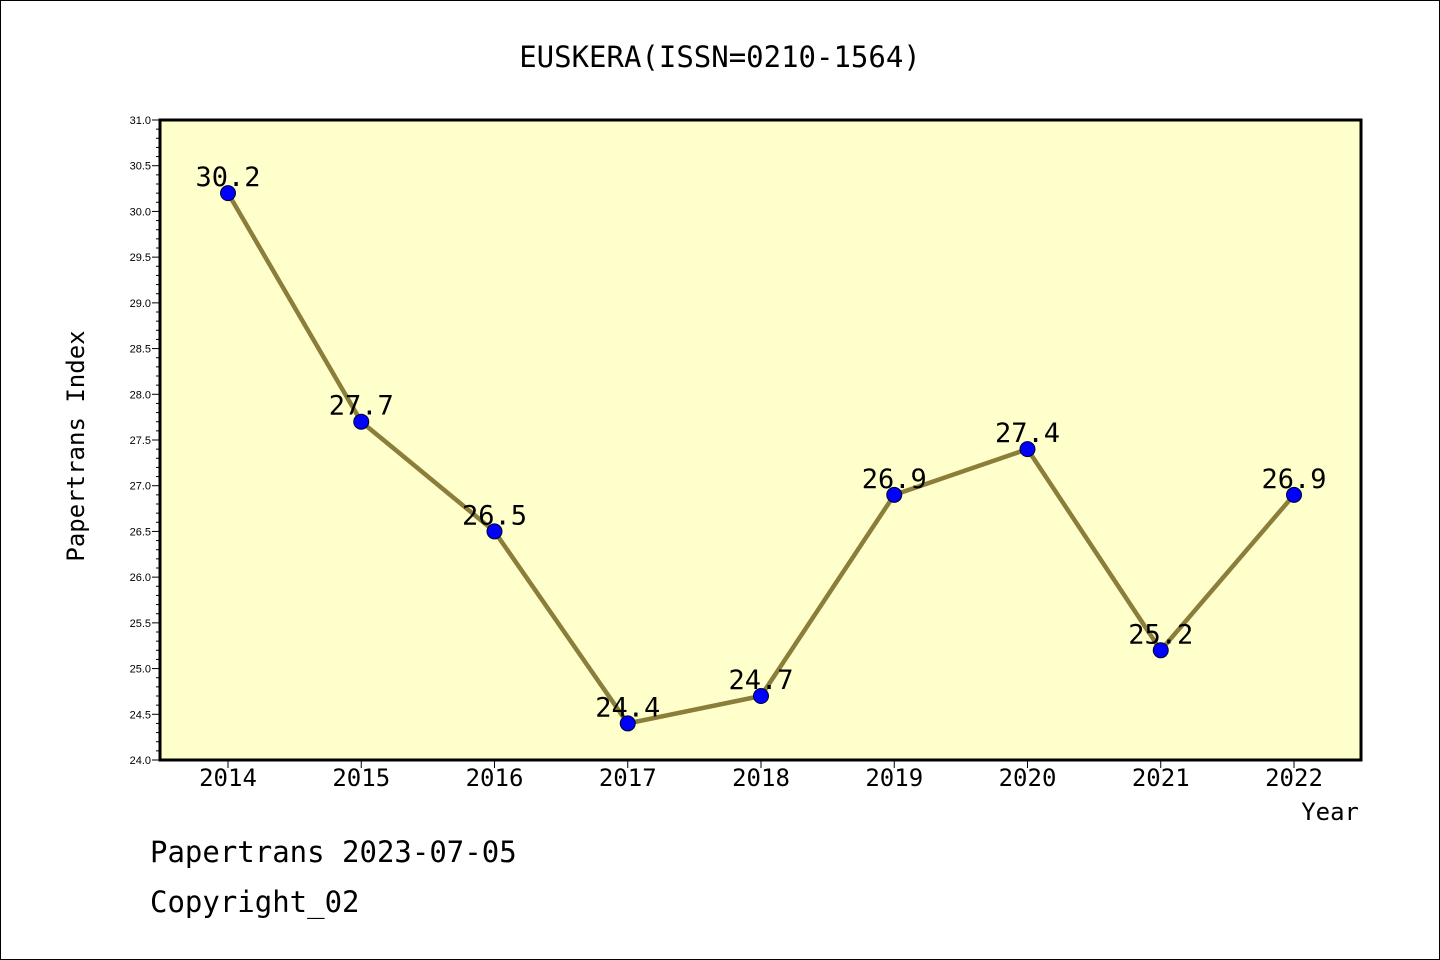 The width and height of the screenshot is (1440, 960). Describe the element at coordinates (140, 395) in the screenshot. I see `y-tick-label: 28.0` at that location.